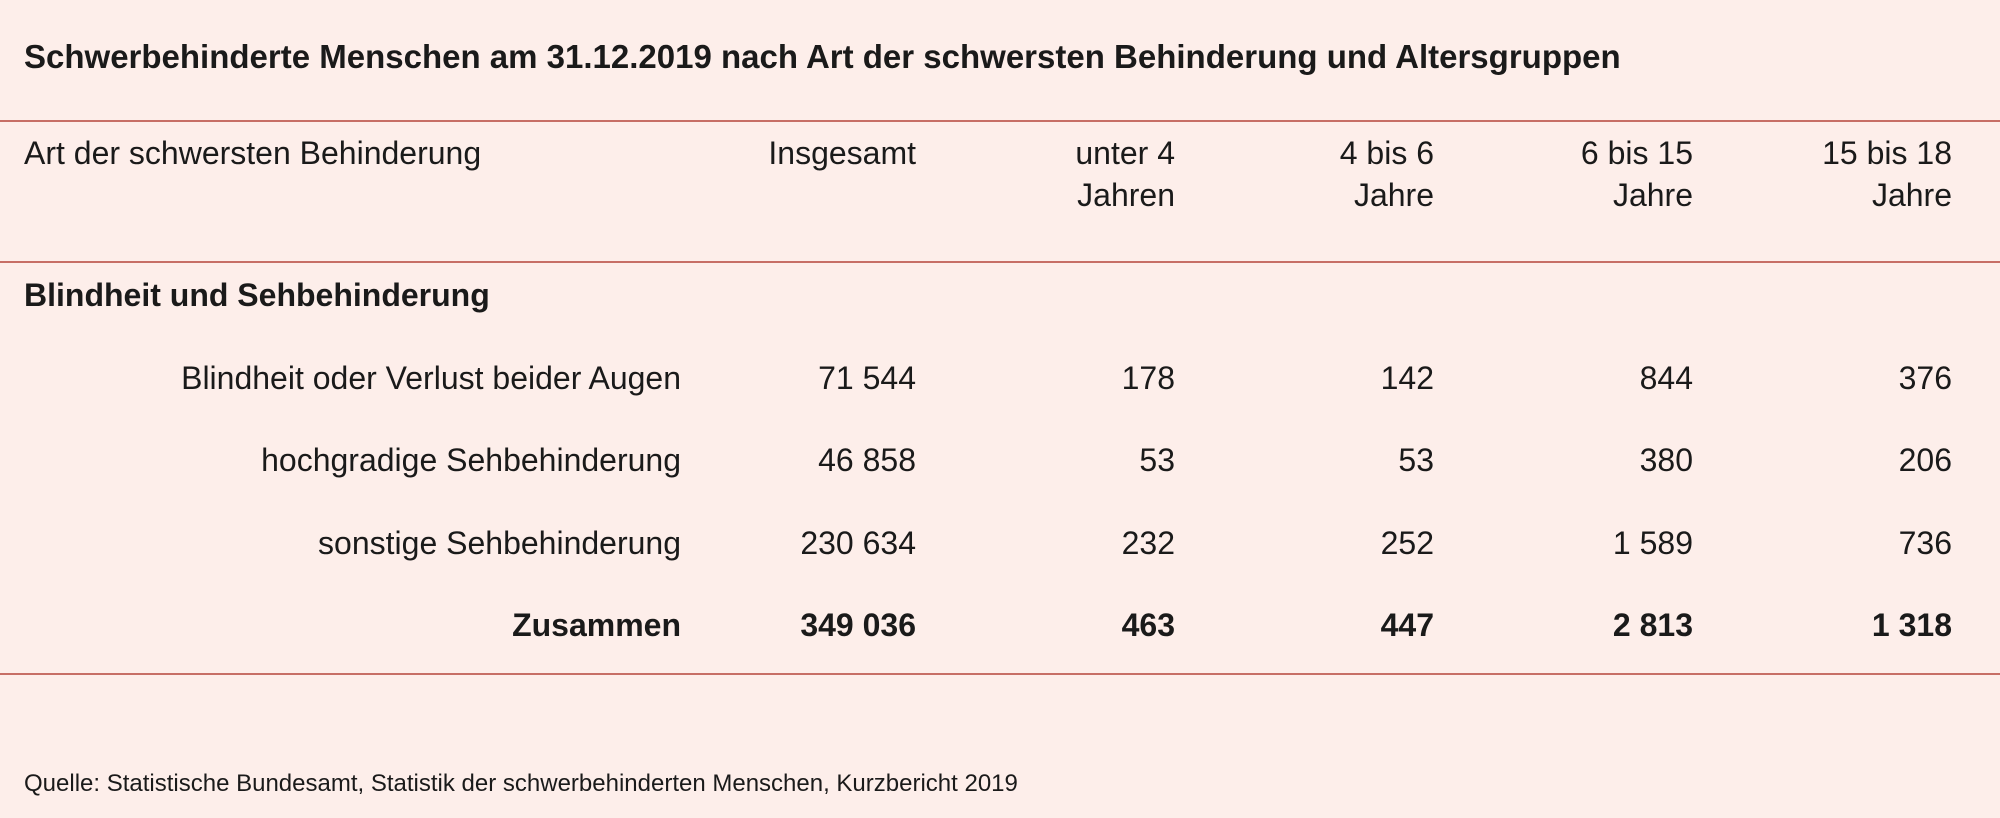 The width and height of the screenshot is (2000, 818). Describe the element at coordinates (471, 460) in the screenshot. I see `row-label: hochgradige Sehbehinderung` at that location.